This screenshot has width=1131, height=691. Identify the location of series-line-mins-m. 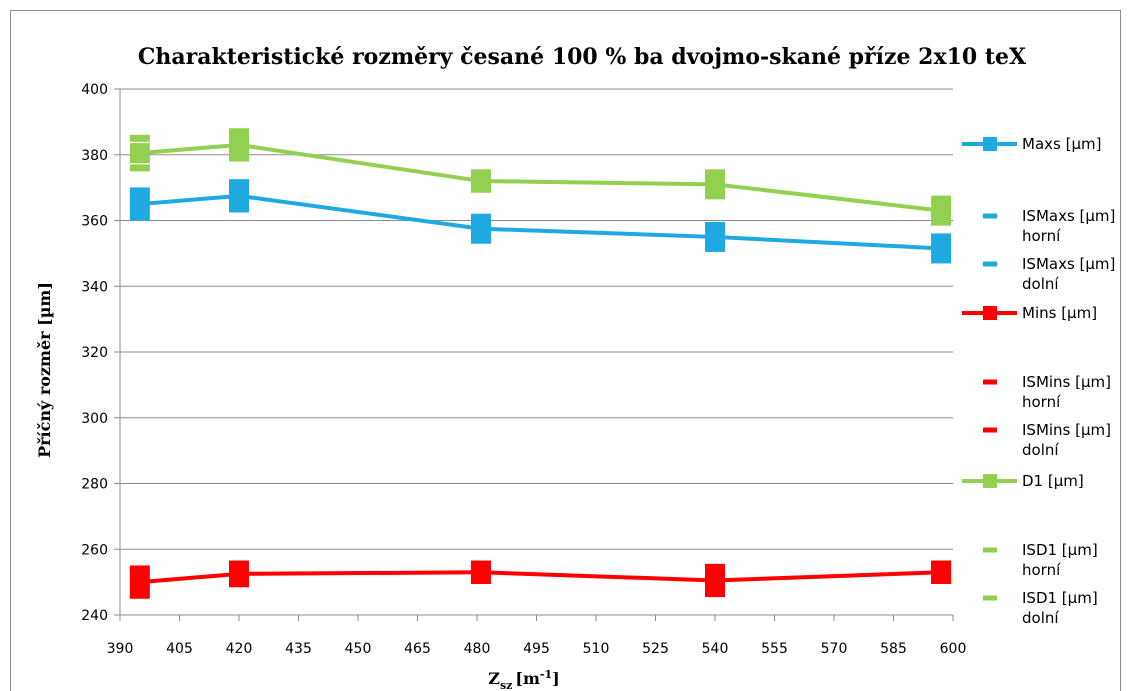
(540, 577).